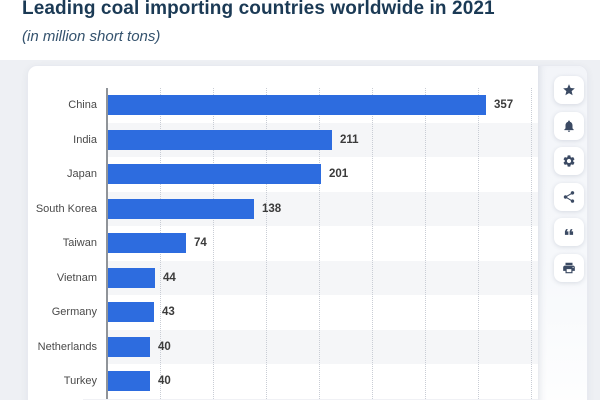 Image resolution: width=600 pixels, height=400 pixels. Describe the element at coordinates (214, 174) in the screenshot. I see `bar-japan` at that location.